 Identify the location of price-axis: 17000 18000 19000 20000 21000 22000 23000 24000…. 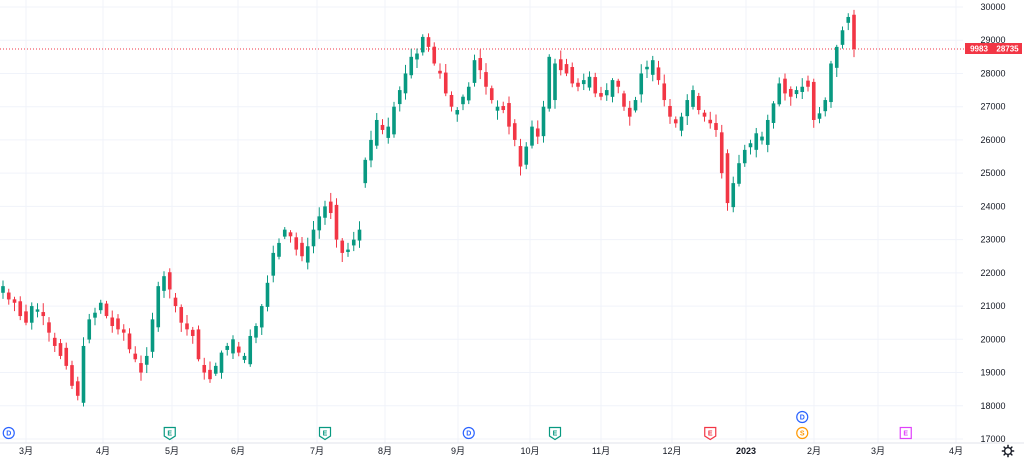
(992, 223).